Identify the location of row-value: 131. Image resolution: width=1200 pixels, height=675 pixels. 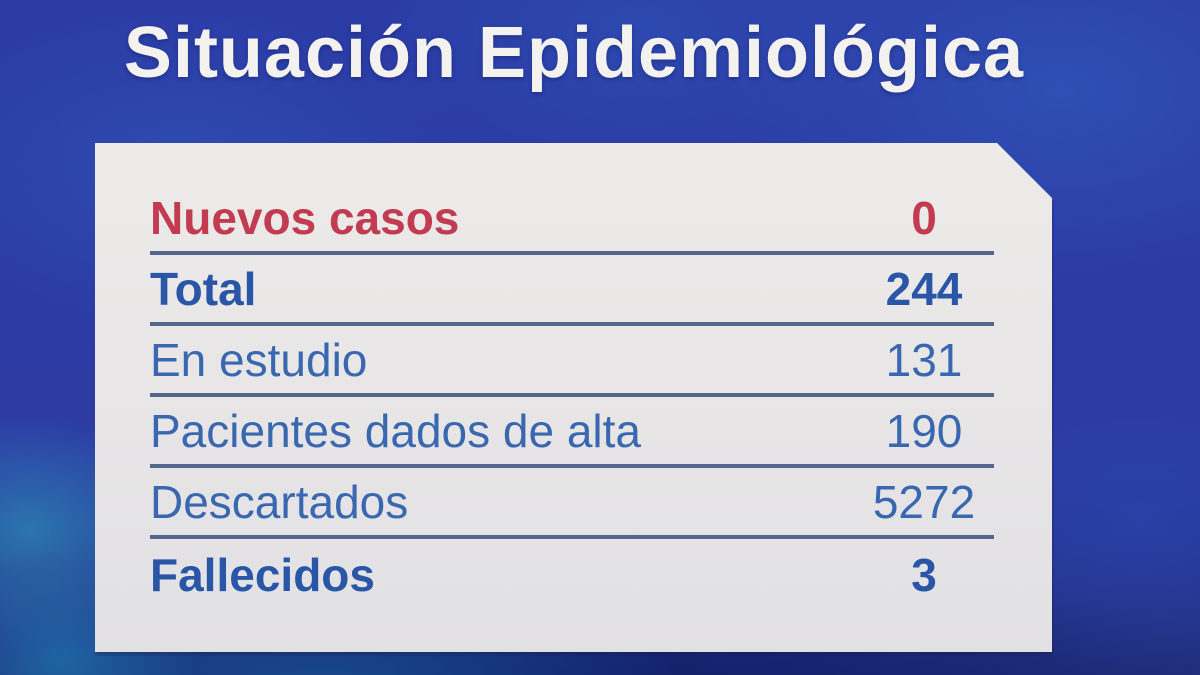
(924, 359).